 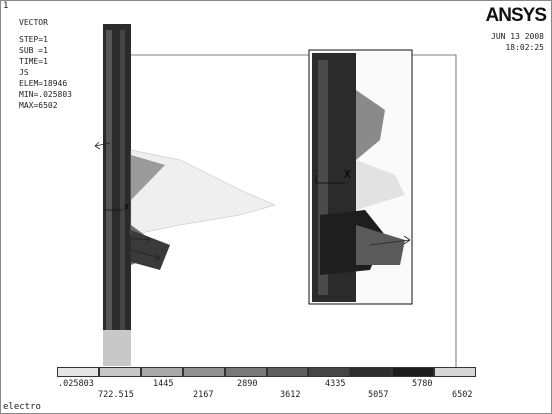 I want to click on legend-label-upper-3: 4335, so click(x=335, y=384).